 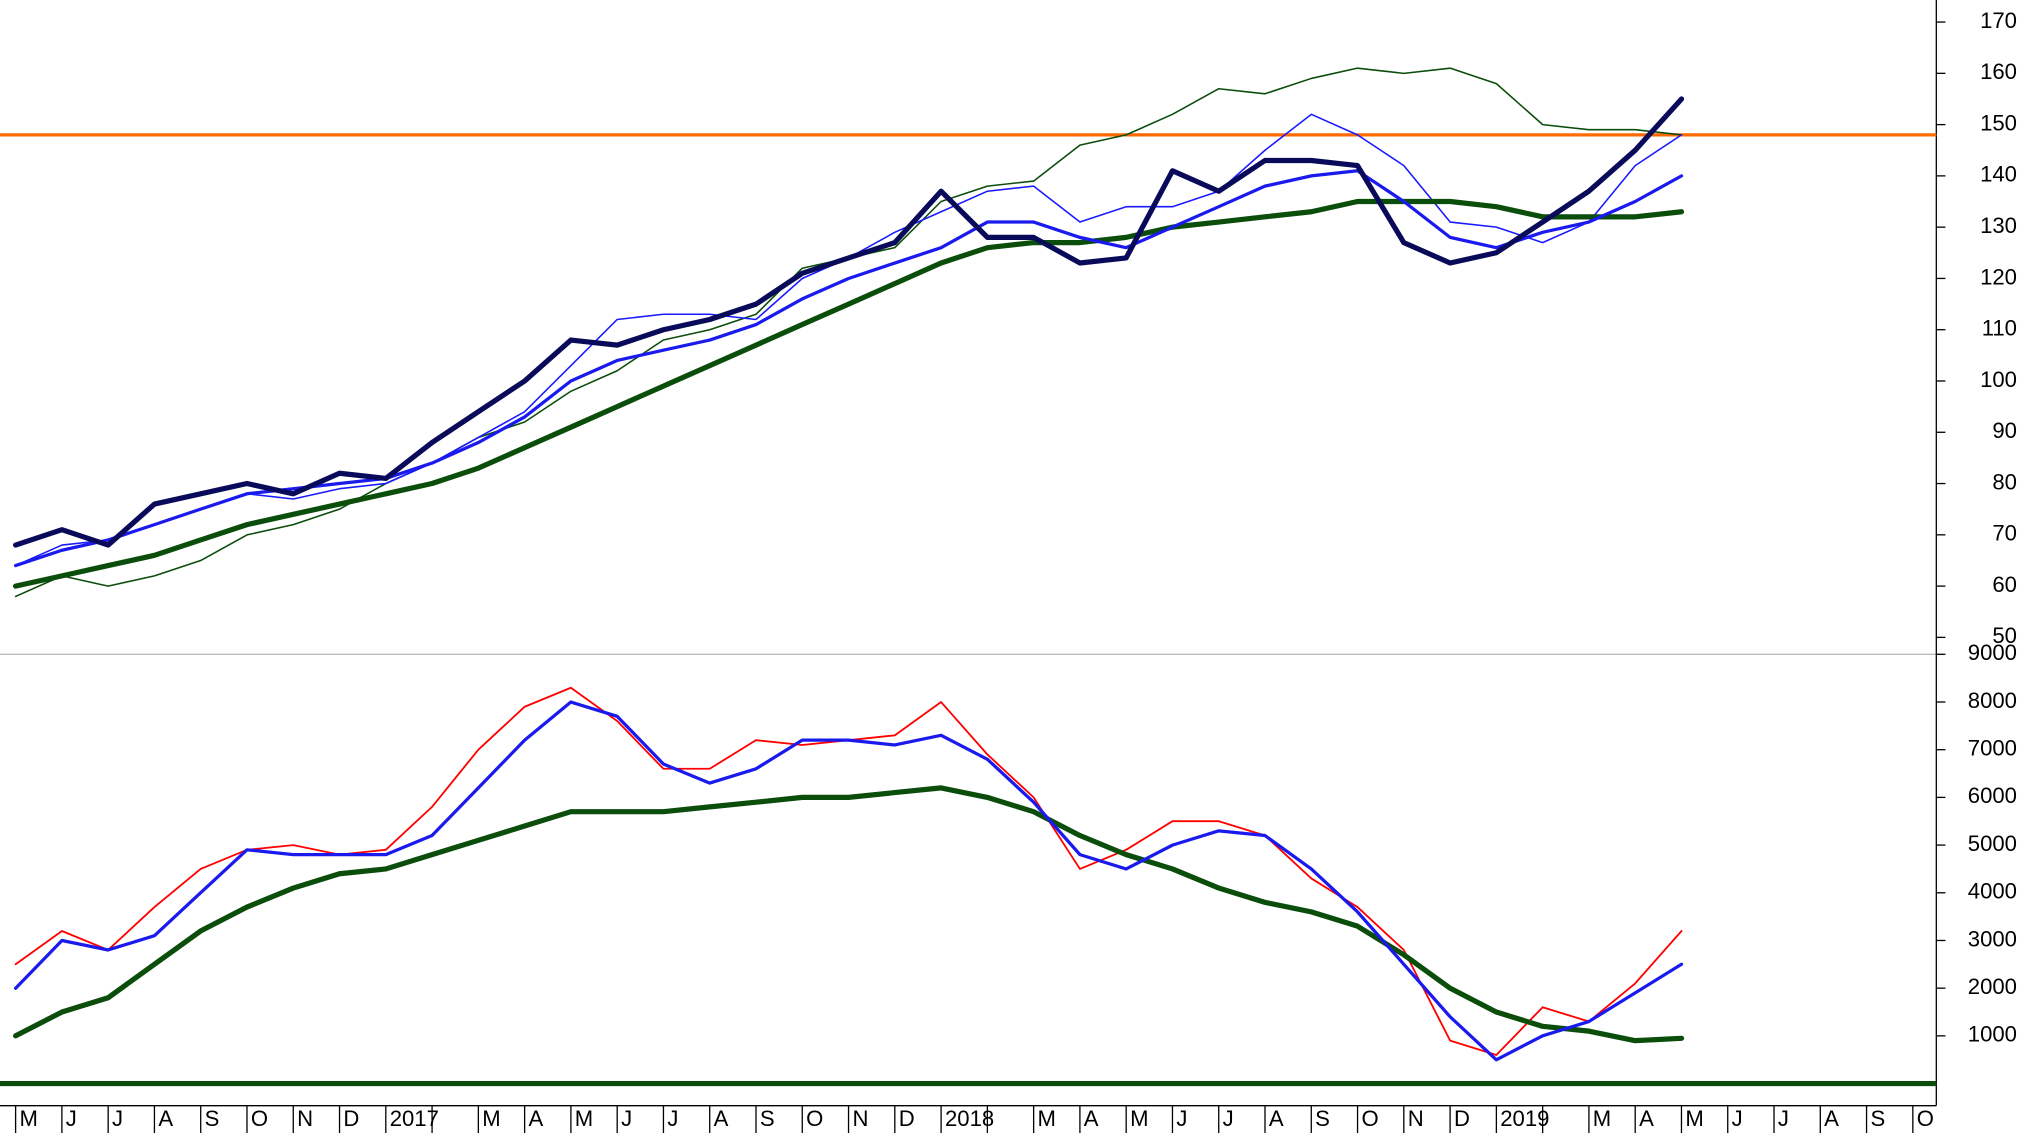 What do you see at coordinates (2004, 430) in the screenshot?
I see `y-tick-label: 90` at bounding box center [2004, 430].